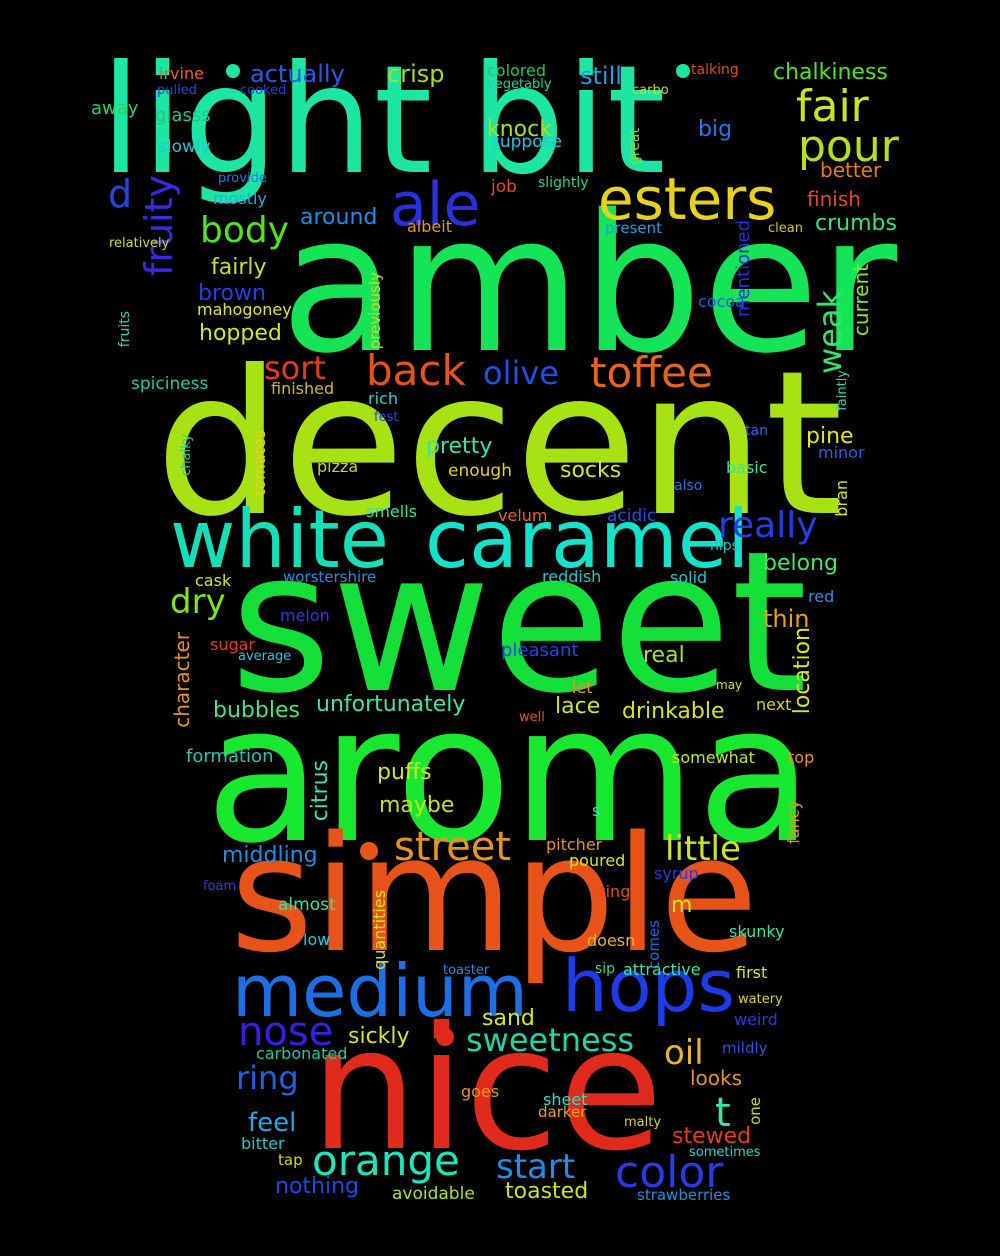 This screenshot has height=1256, width=1000. Describe the element at coordinates (648, 986) in the screenshot. I see `word-hops: hops` at that location.